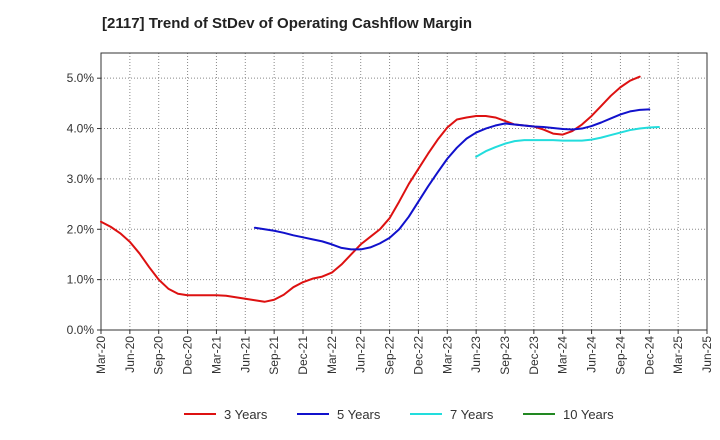 This screenshot has height=440, width=720. I want to click on x-tick-label: Sep-21, so click(274, 355).